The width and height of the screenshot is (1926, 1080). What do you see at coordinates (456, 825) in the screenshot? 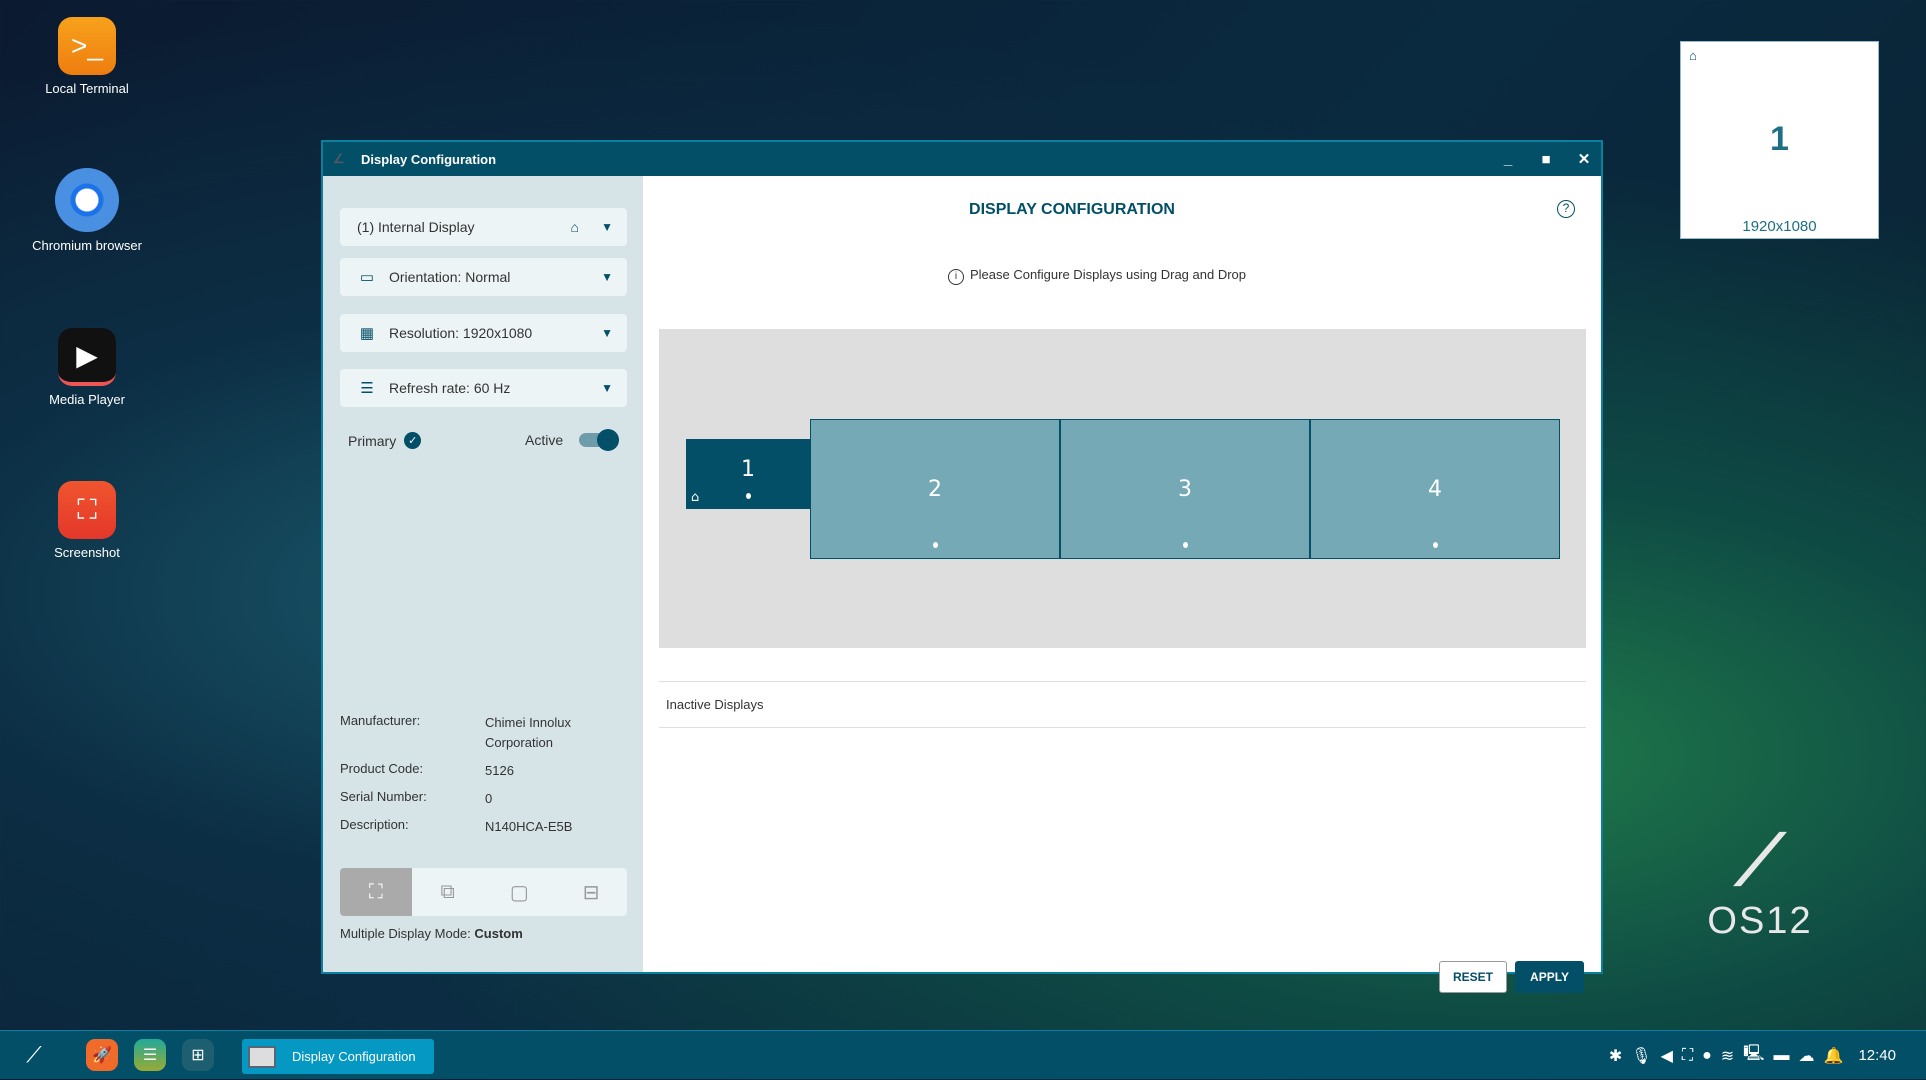
I see `info-description: Description: N140HCA-E5B` at bounding box center [456, 825].